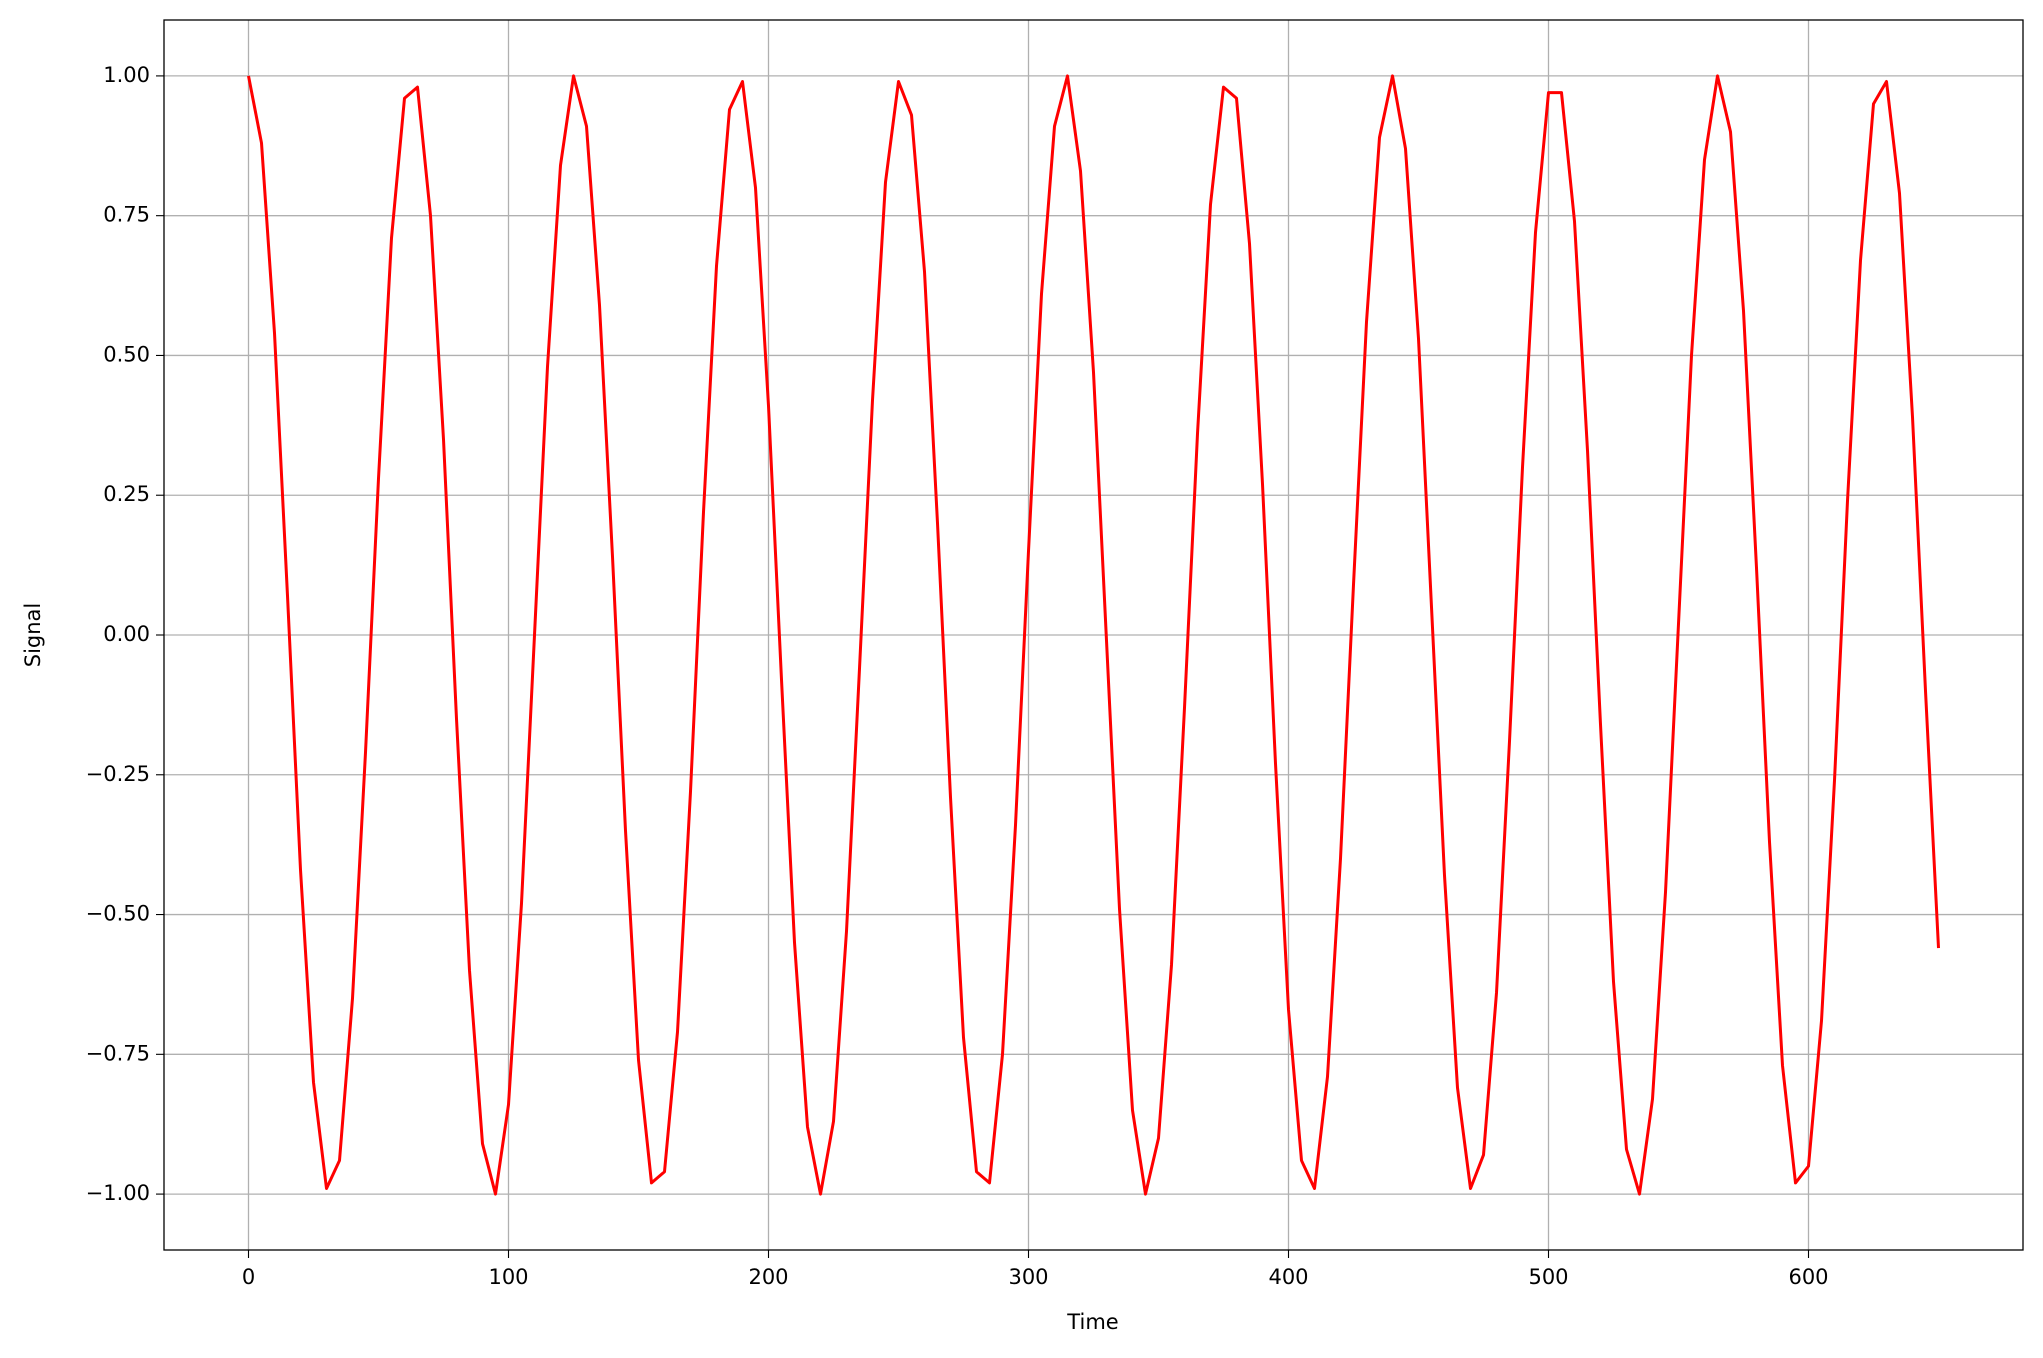 This screenshot has width=2043, height=1358. What do you see at coordinates (1548, 1277) in the screenshot?
I see `x-tick-label: 500` at bounding box center [1548, 1277].